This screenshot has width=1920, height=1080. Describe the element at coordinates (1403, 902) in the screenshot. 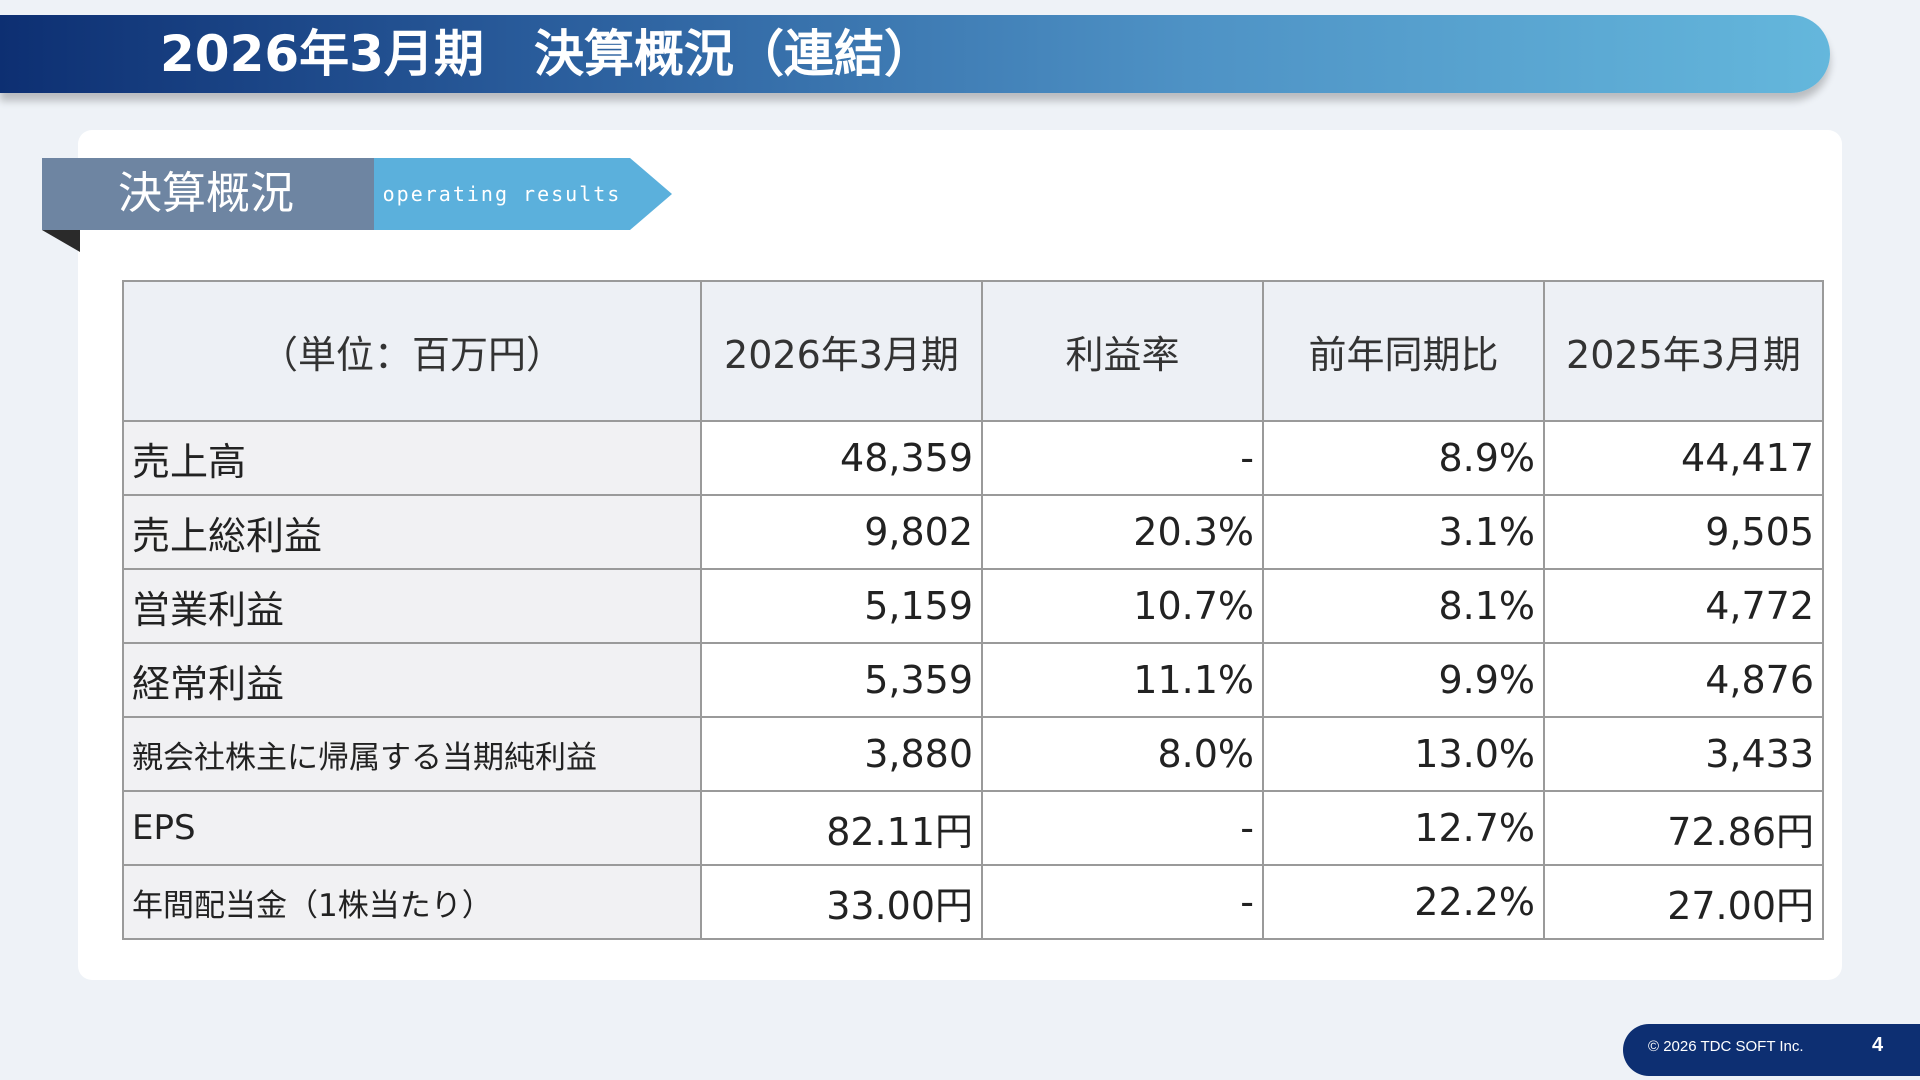

I see `table-cell: 22.2%` at that location.